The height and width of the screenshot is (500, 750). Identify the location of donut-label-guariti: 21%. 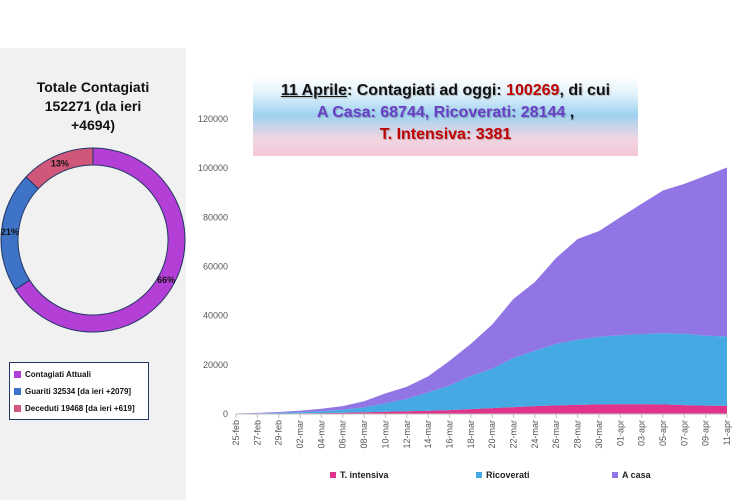
(10, 232).